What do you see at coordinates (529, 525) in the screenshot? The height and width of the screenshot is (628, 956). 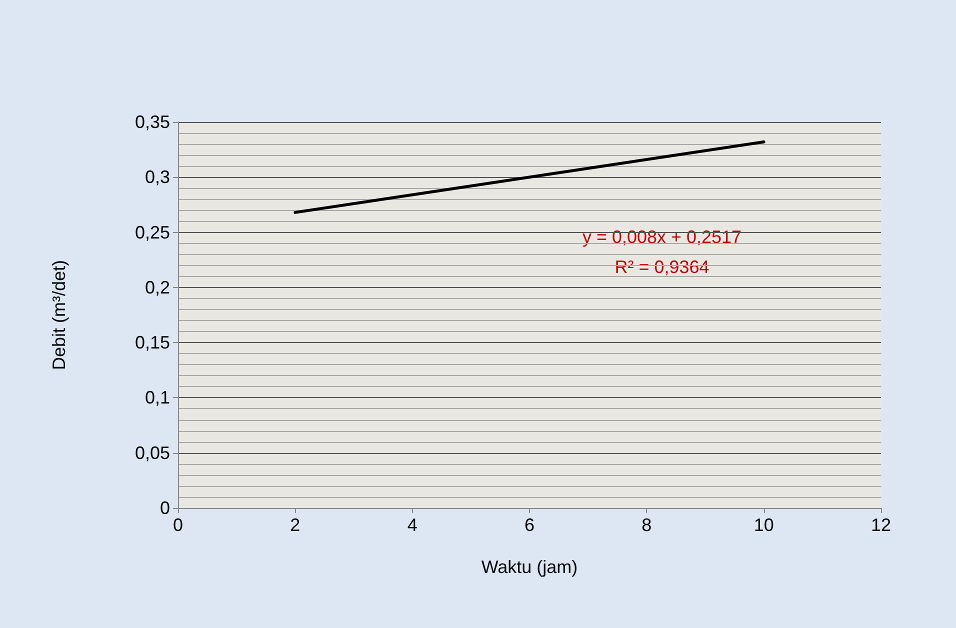 I see `x-tick-label: 6` at bounding box center [529, 525].